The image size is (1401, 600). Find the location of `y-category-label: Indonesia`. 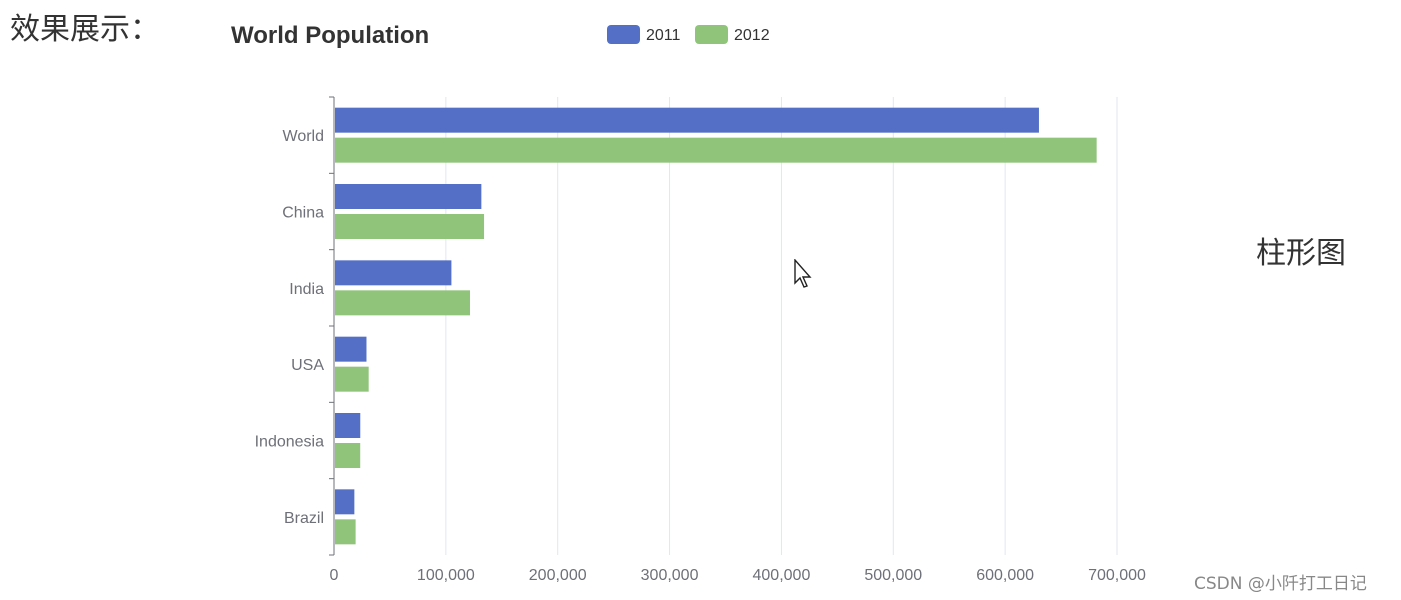

y-category-label: Indonesia is located at coordinates (289, 442).